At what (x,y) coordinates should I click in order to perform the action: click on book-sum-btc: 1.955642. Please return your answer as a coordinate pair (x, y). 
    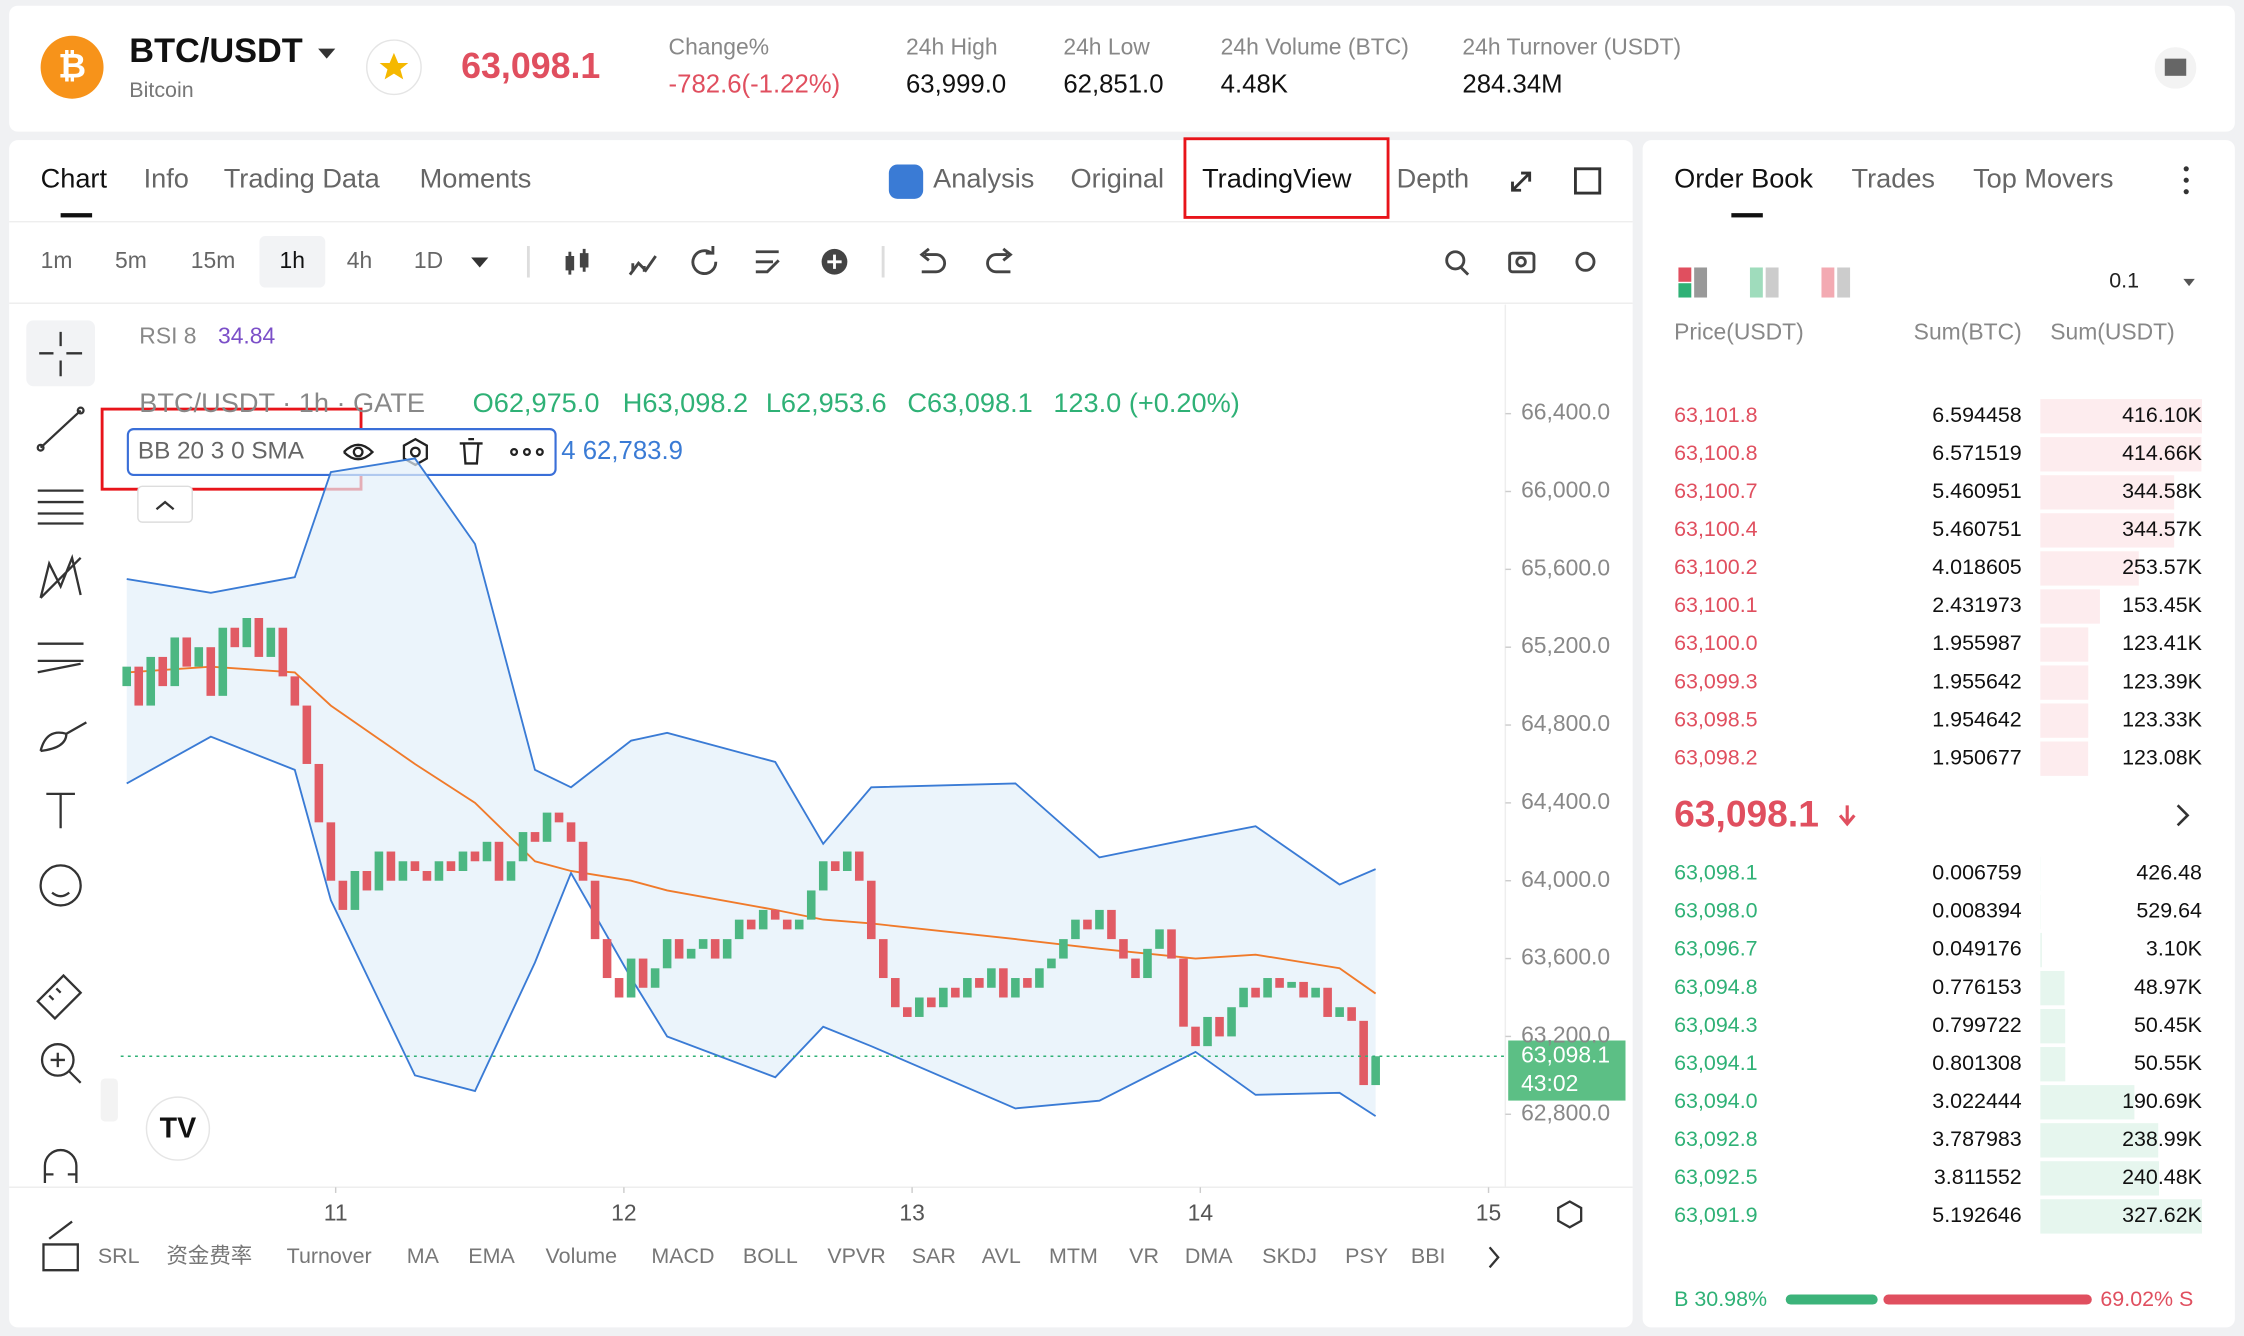
    Looking at the image, I should click on (1976, 681).